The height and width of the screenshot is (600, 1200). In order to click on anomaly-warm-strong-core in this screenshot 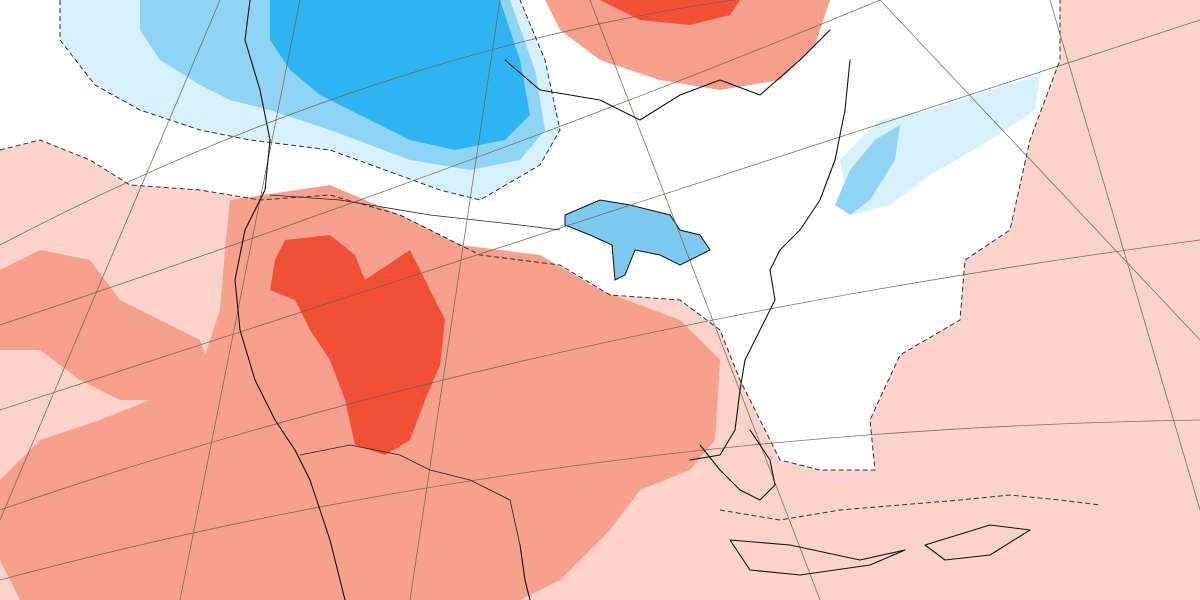, I will do `click(357, 345)`.